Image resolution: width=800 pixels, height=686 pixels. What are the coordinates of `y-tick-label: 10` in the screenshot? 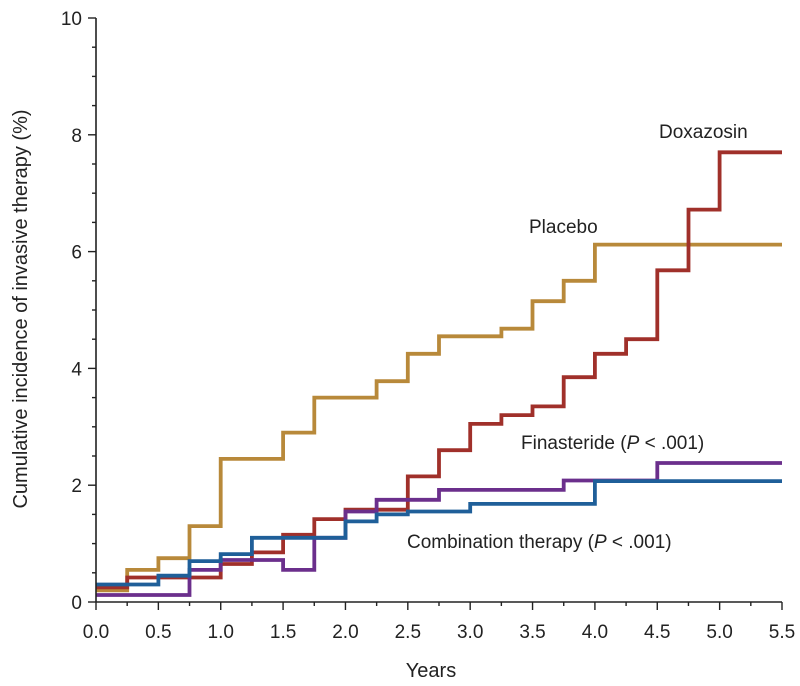 It's located at (71, 19).